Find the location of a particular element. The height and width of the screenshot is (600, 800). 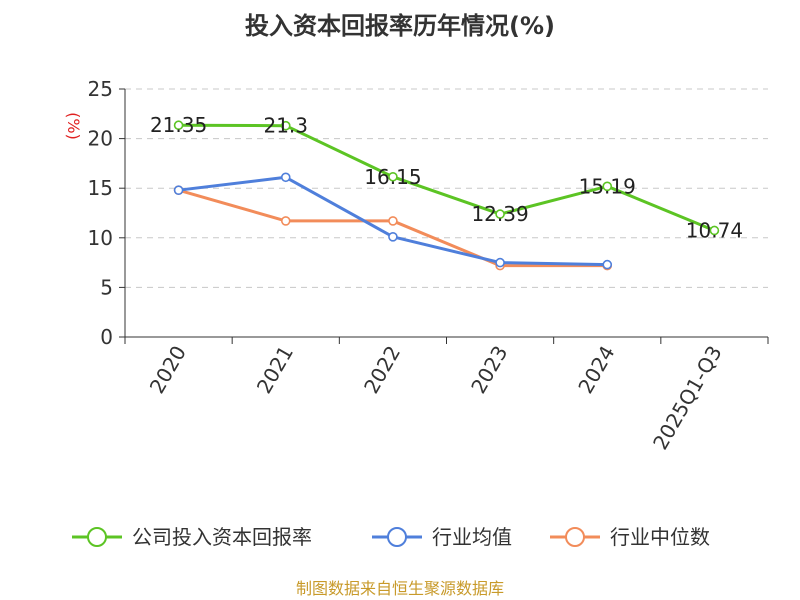

y-tick-label: 25 is located at coordinates (100, 89).